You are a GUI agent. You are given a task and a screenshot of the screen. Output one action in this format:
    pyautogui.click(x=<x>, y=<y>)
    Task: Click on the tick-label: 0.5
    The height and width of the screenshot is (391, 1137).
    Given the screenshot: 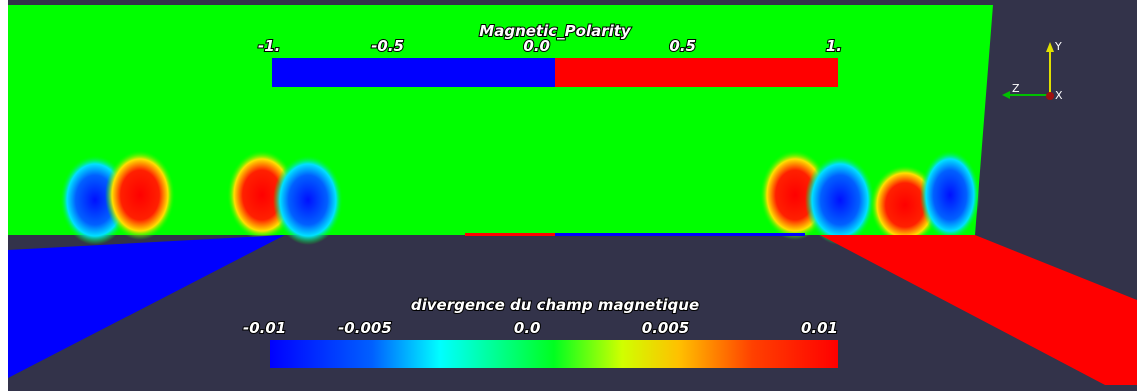 What is the action you would take?
    pyautogui.click(x=682, y=46)
    